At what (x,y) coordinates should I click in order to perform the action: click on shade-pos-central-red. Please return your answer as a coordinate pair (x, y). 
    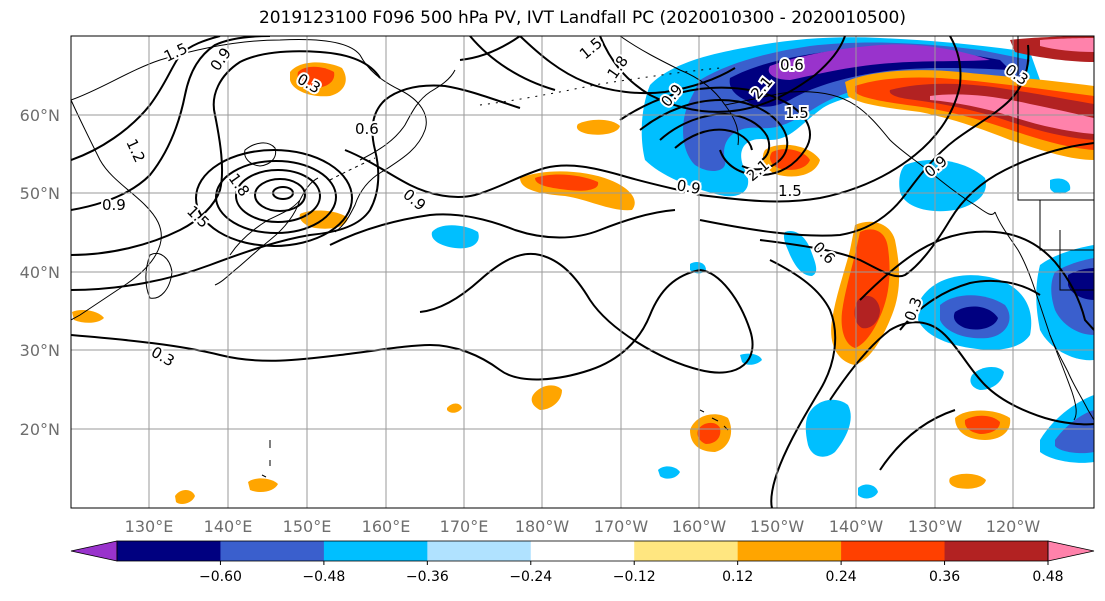
    Looking at the image, I should click on (567, 182).